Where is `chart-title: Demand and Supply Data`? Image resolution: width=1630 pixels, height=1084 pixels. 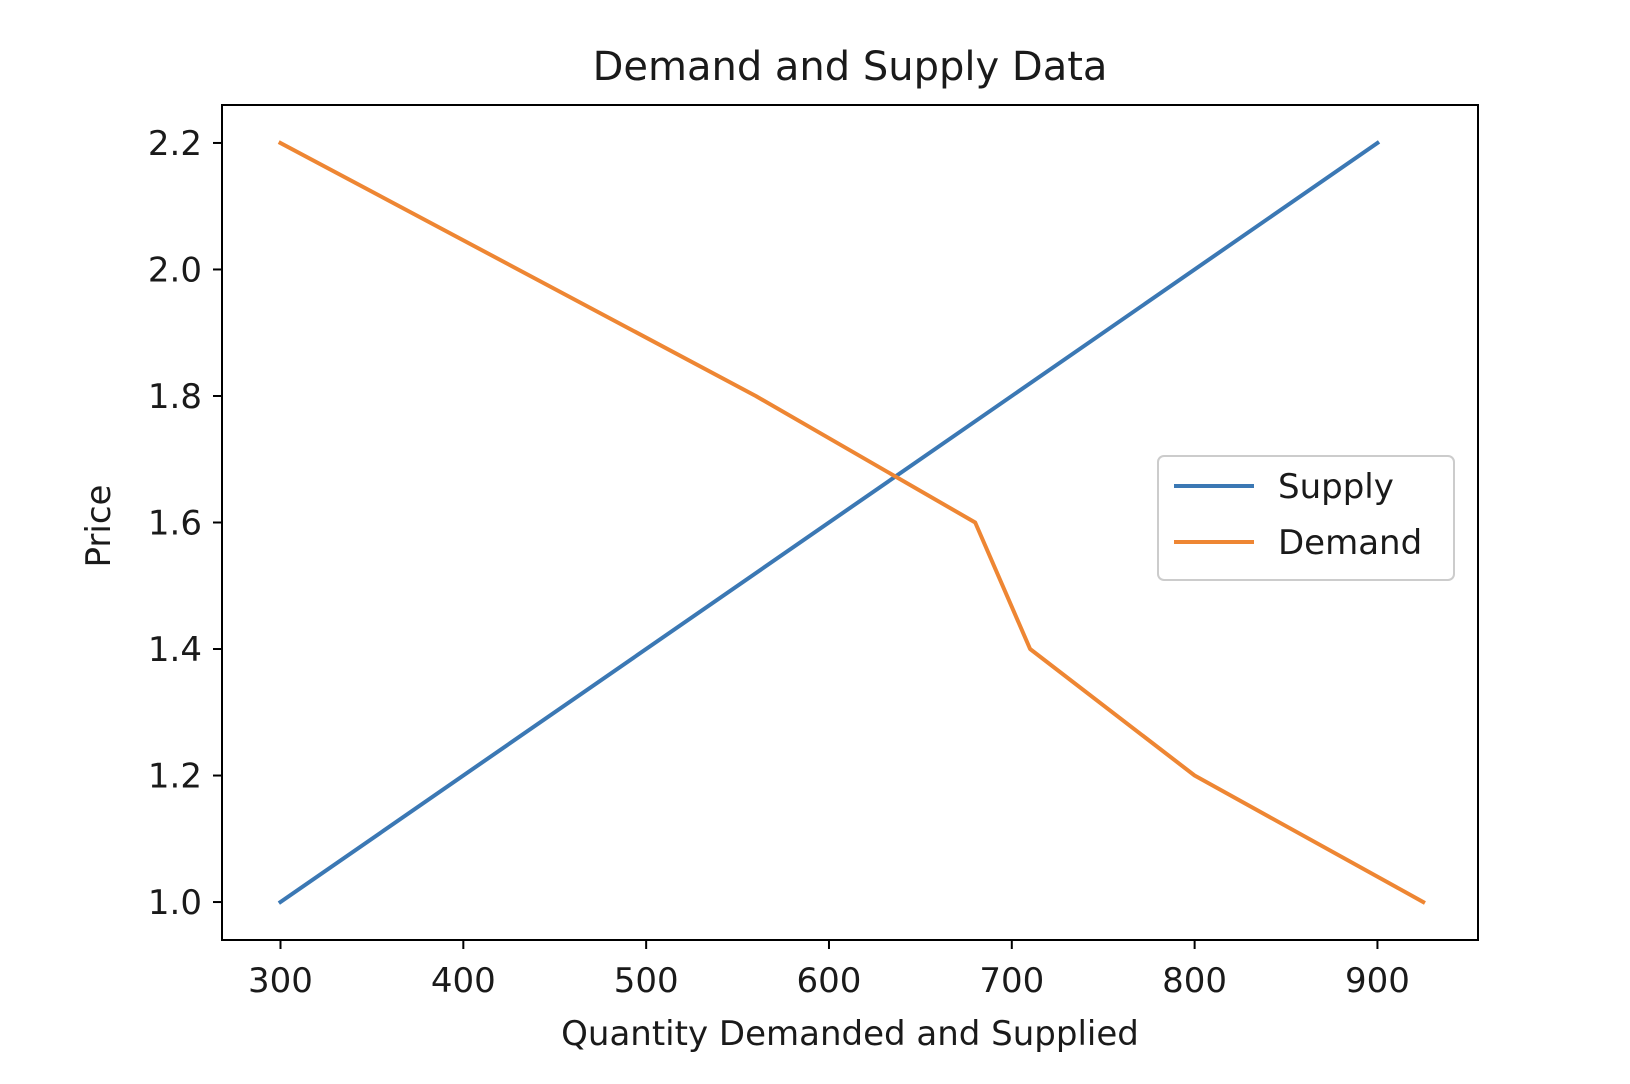 chart-title: Demand and Supply Data is located at coordinates (850, 67).